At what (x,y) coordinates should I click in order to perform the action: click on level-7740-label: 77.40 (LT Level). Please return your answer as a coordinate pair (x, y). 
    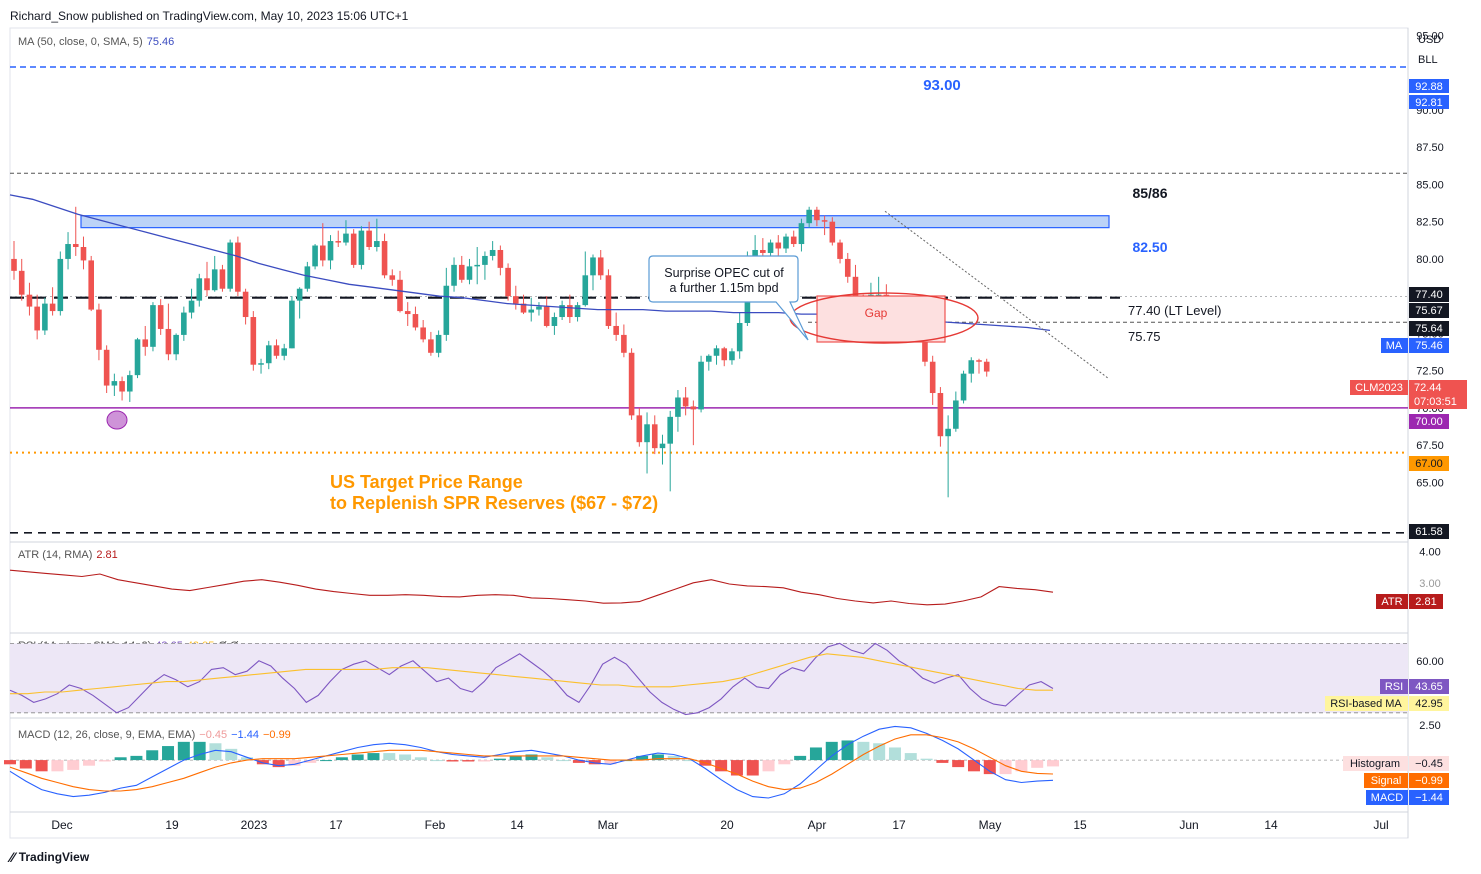
    Looking at the image, I should click on (1174, 310).